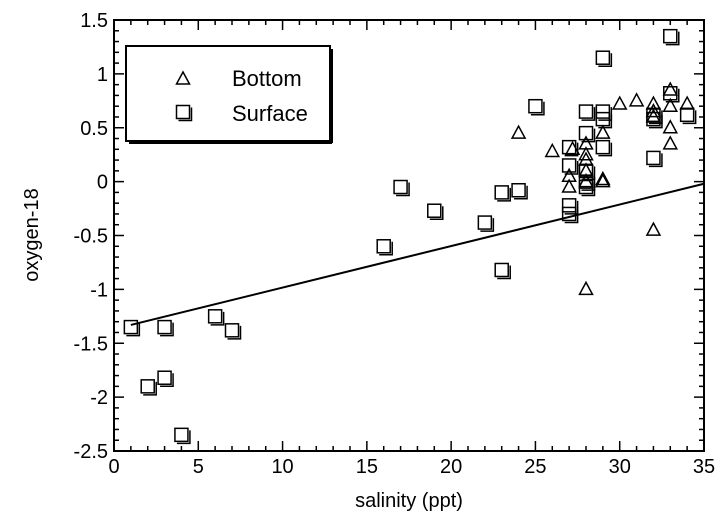  Describe the element at coordinates (704, 467) in the screenshot. I see `x-tick-label: 35` at that location.